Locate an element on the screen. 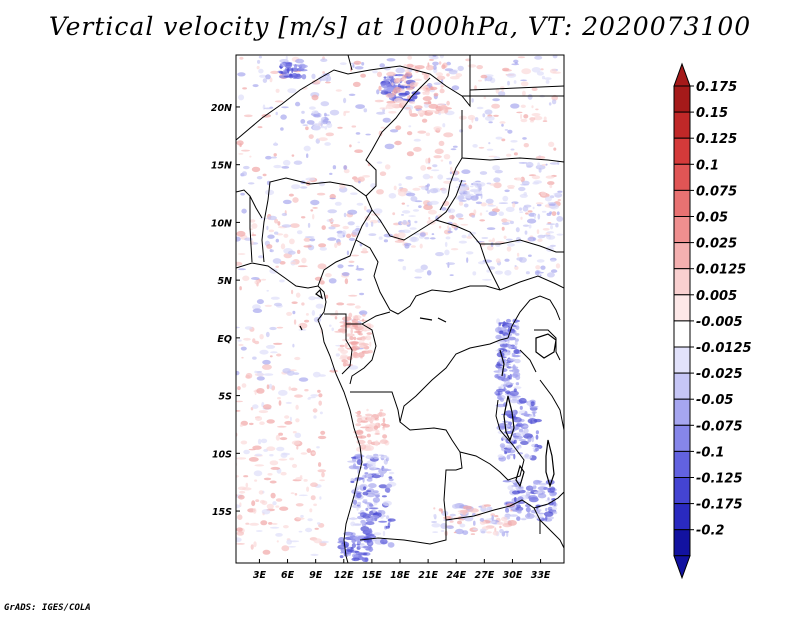  colorbar-label: 0.1 is located at coordinates (707, 165).